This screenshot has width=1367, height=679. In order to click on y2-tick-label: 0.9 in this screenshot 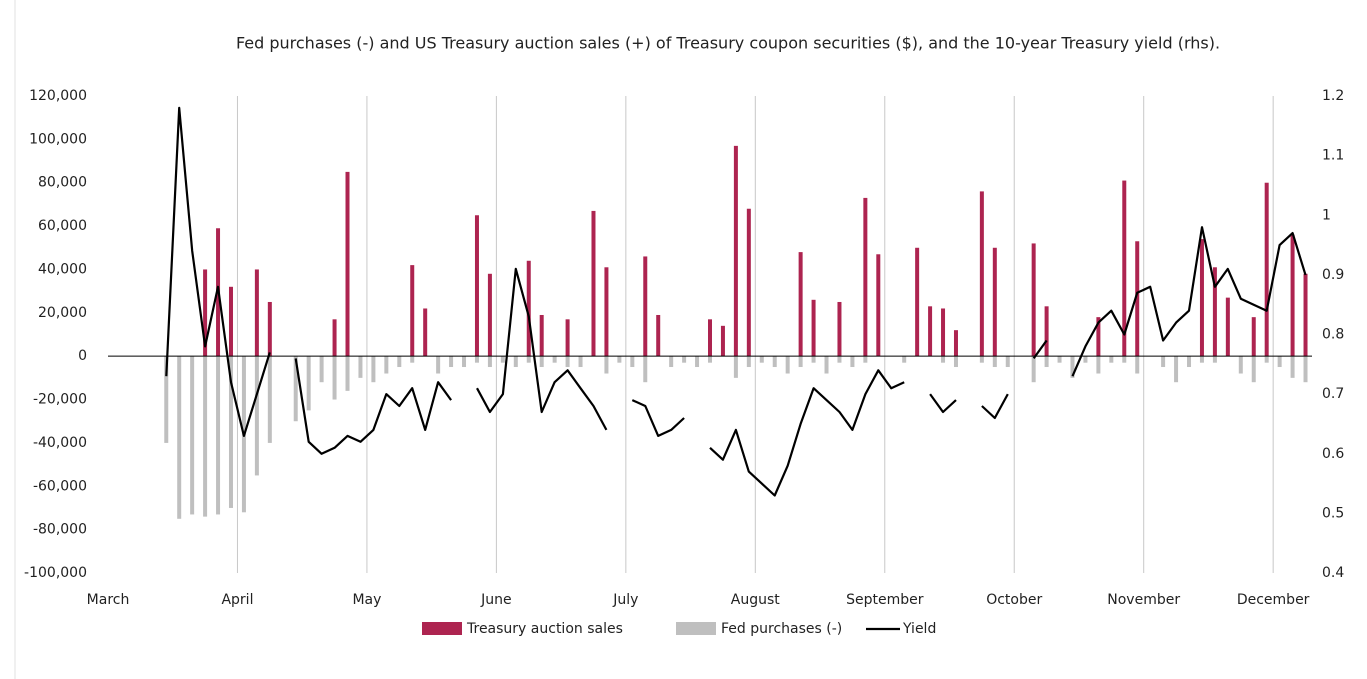, I will do `click(1333, 275)`.